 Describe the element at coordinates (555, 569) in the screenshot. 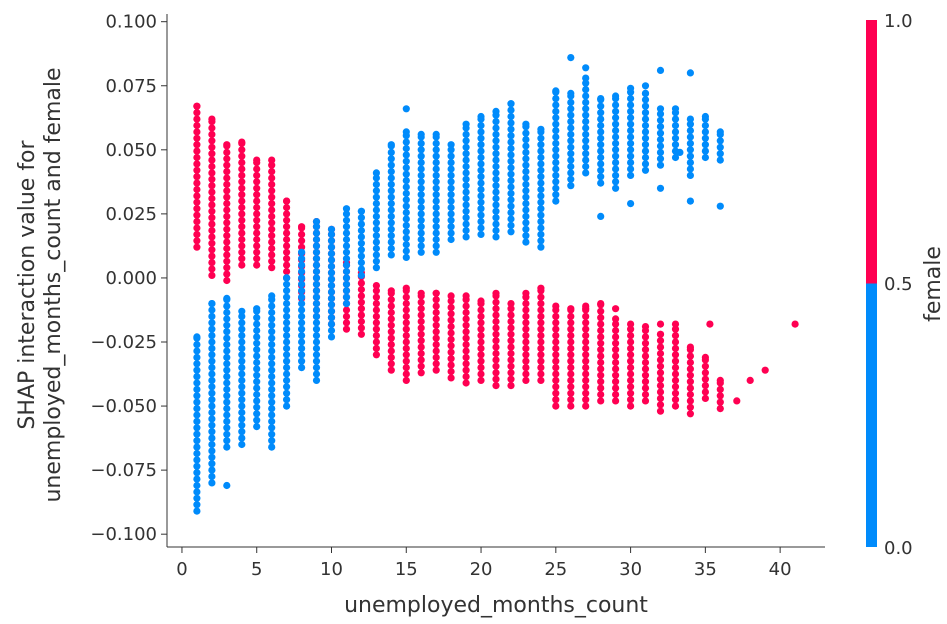

I see `x-tick-label: 25` at that location.